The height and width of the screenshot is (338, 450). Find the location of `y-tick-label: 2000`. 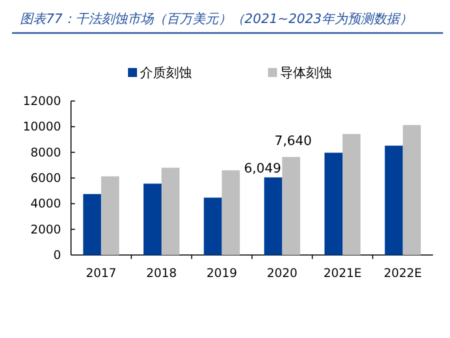

y-tick-label: 2000 is located at coordinates (45, 229).